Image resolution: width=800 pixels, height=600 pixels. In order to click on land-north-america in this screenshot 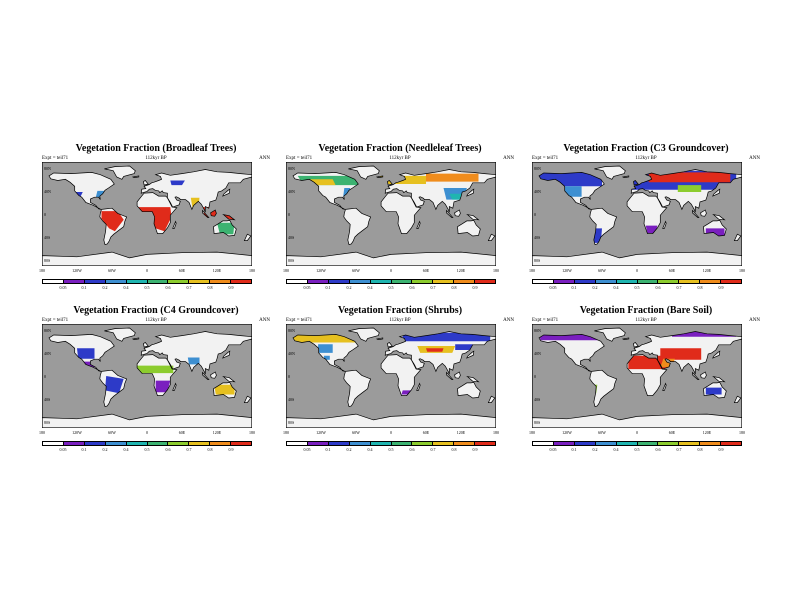, I will do `click(572, 353)`.